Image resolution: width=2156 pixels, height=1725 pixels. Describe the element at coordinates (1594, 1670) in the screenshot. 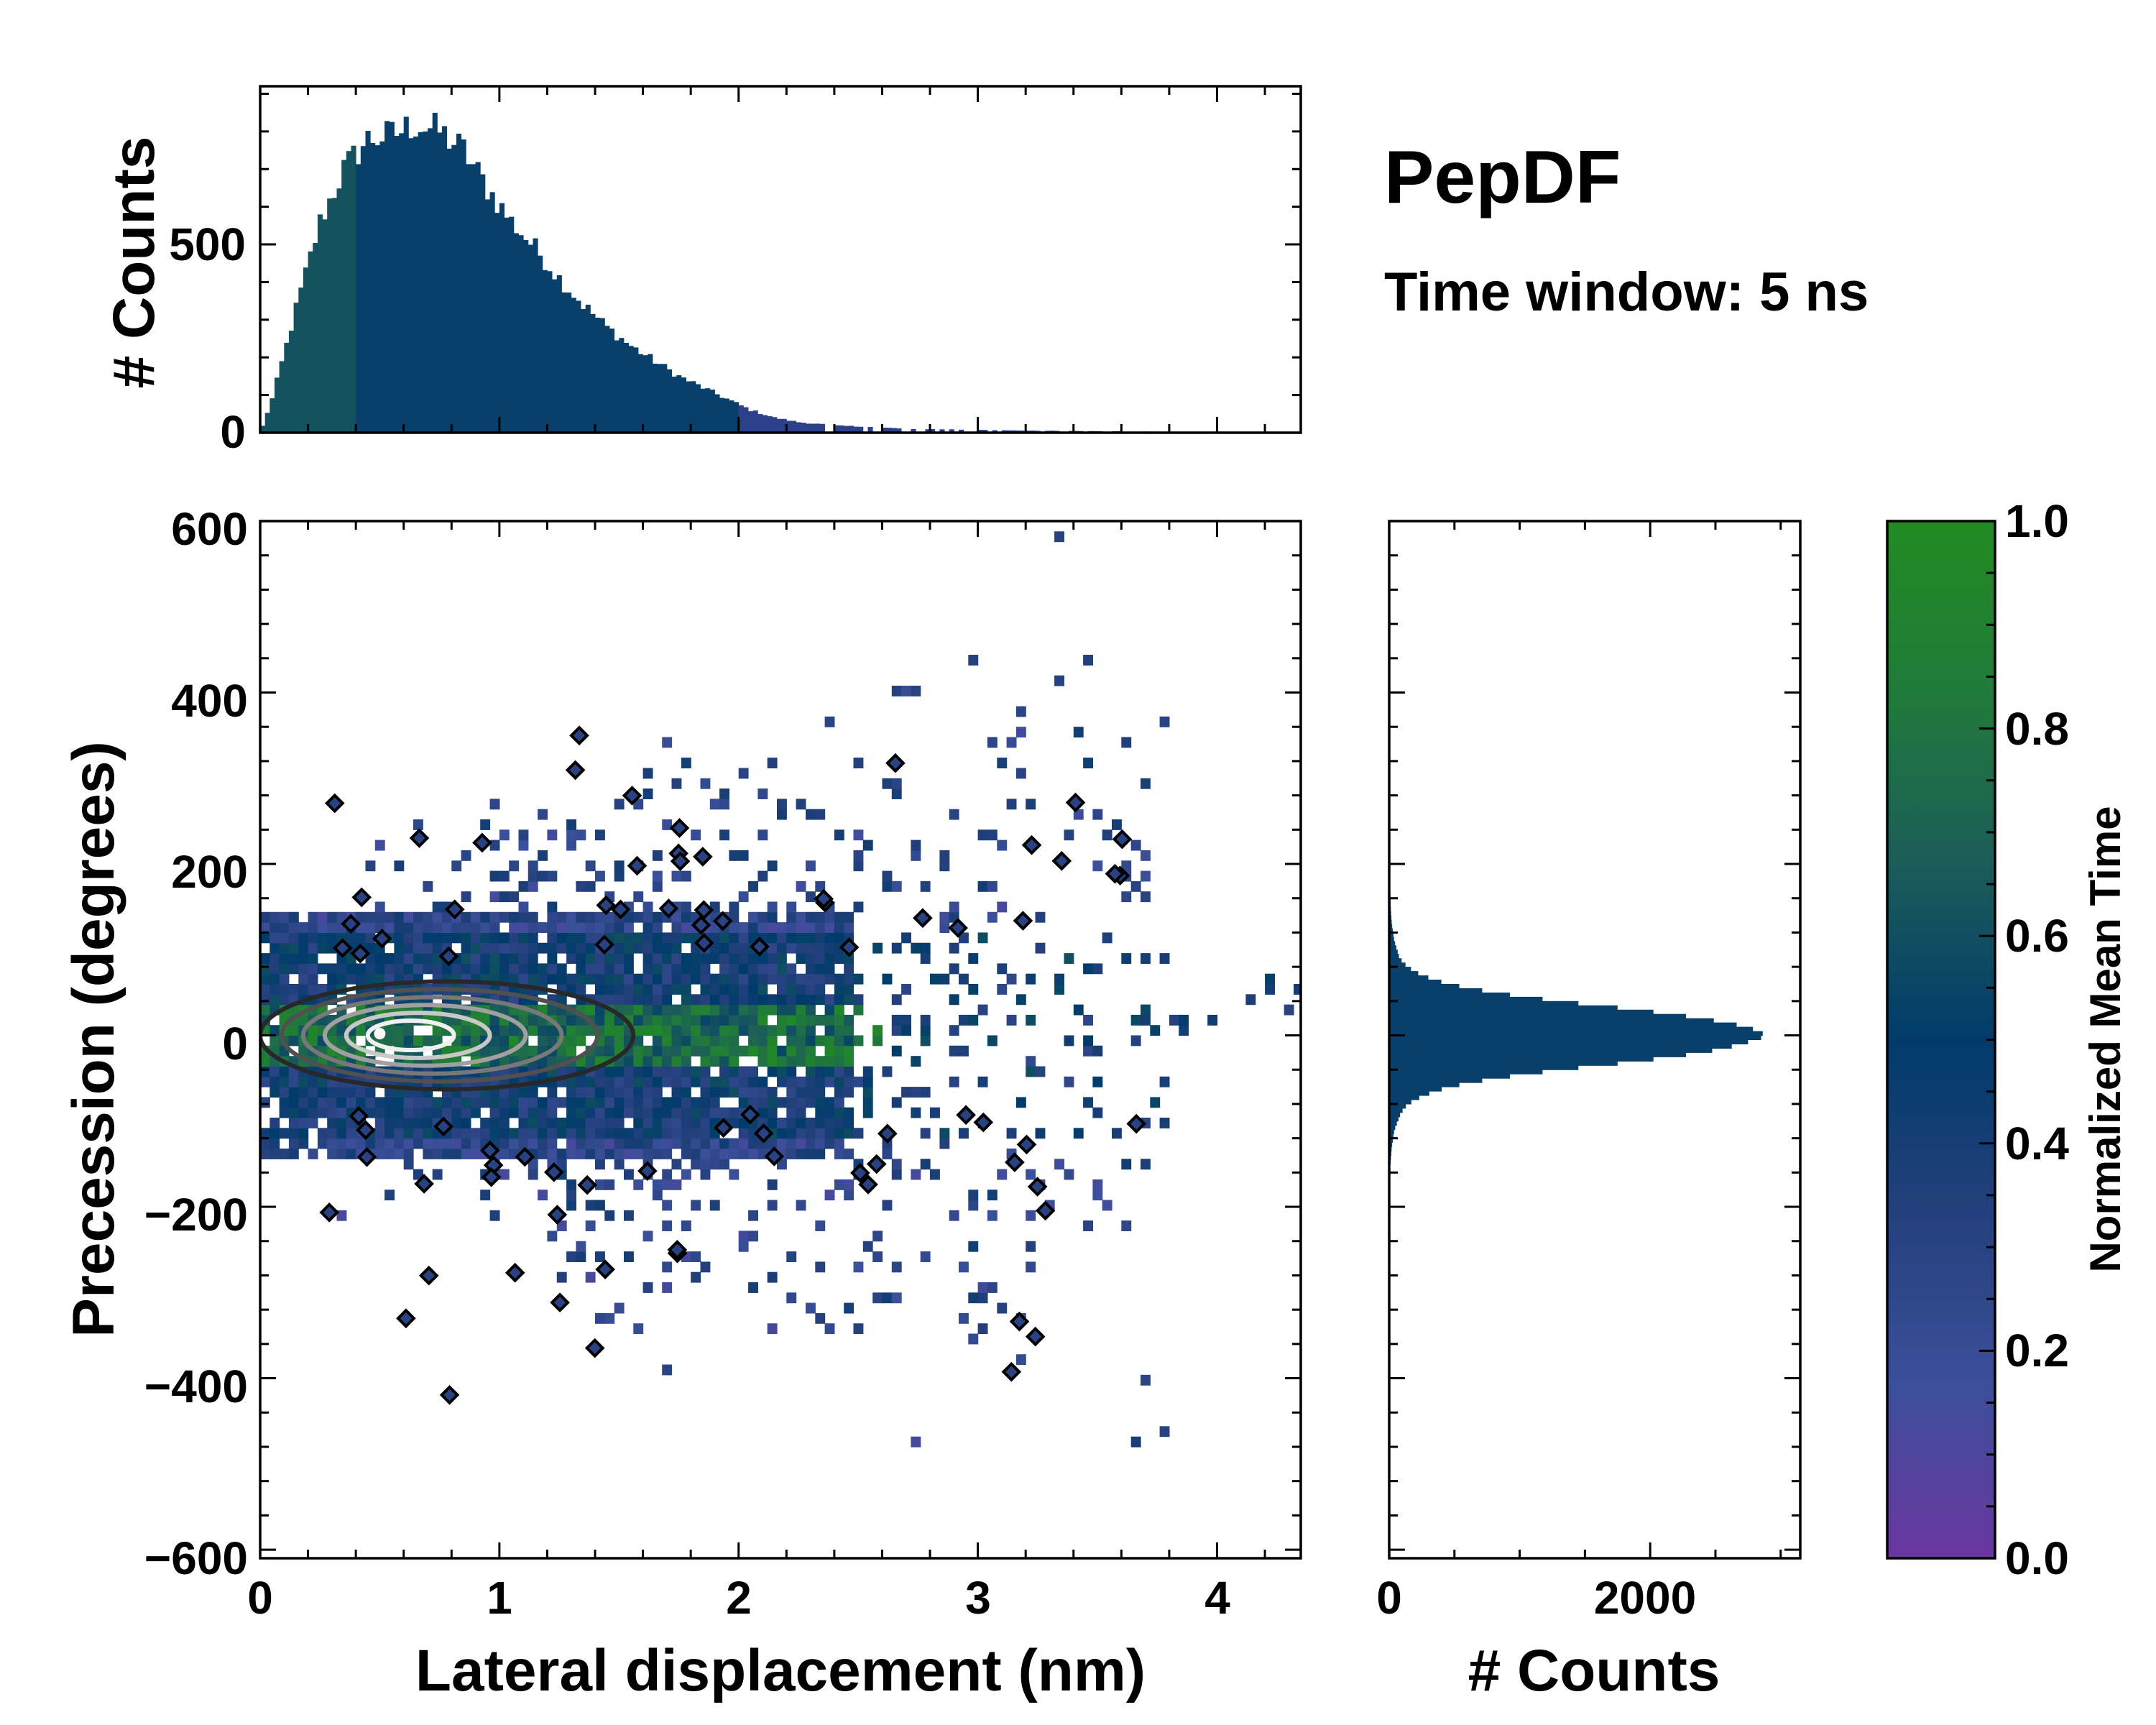

I see `right-histogram-xlabel: # Counts` at that location.